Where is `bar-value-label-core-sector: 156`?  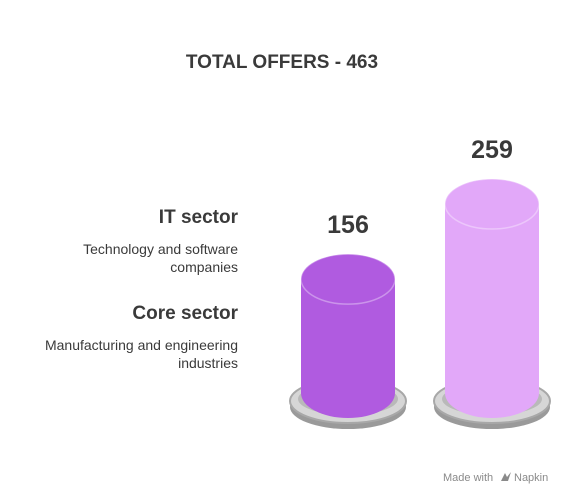 bar-value-label-core-sector: 156 is located at coordinates (348, 225).